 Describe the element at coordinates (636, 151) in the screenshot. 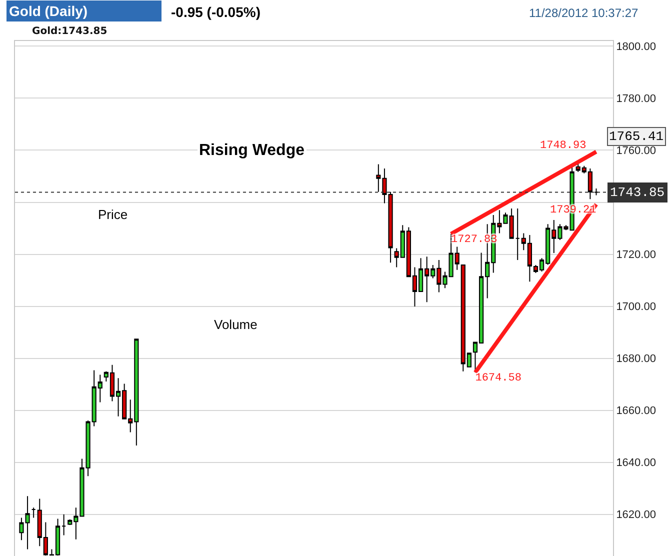

I see `y-tick-label: 1760.00` at that location.